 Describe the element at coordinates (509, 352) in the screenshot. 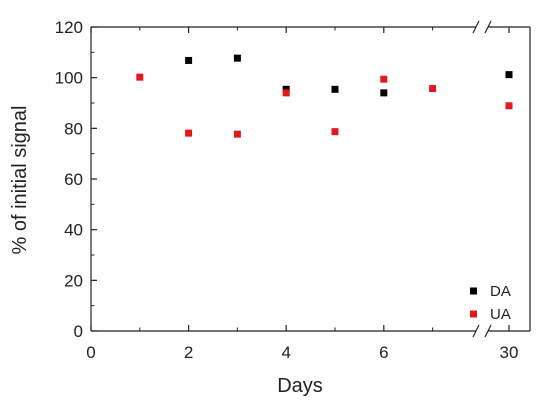

I see `x-tick-label: 30` at that location.